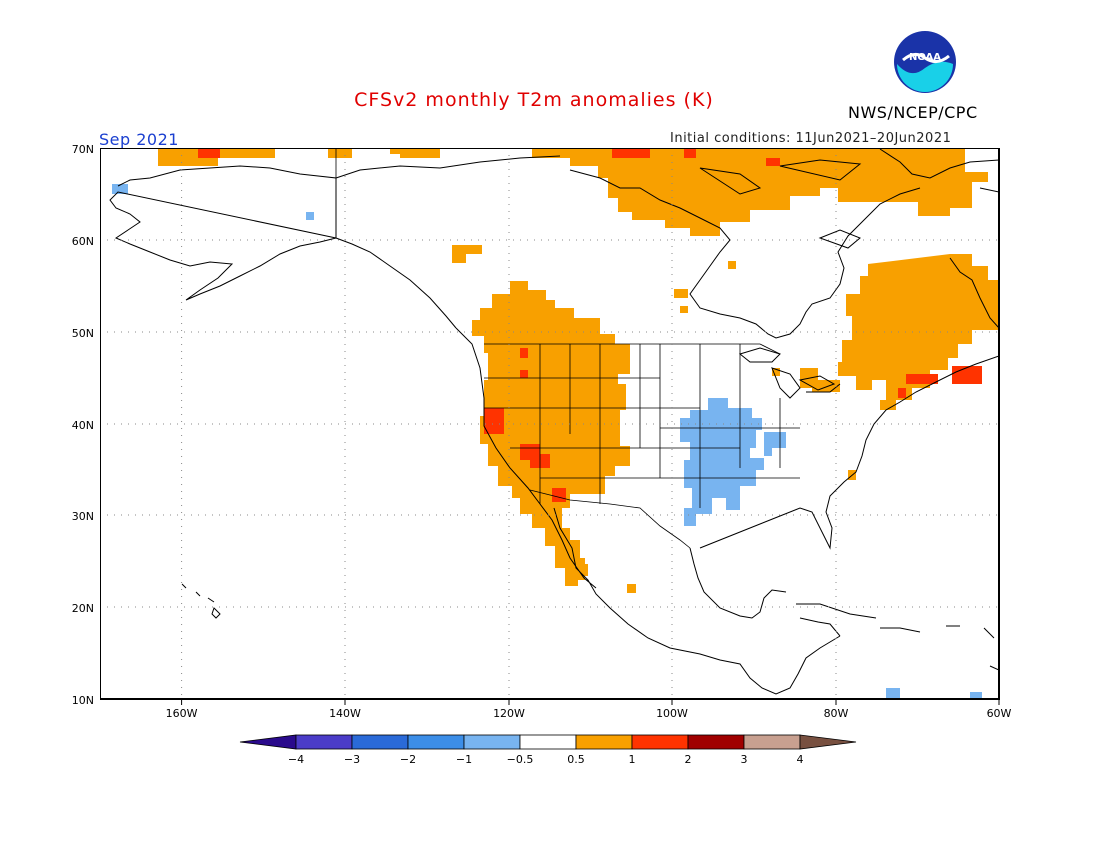 The height and width of the screenshot is (850, 1100). What do you see at coordinates (775, 444) in the screenshot?
I see `anomaly-appalachian` at bounding box center [775, 444].